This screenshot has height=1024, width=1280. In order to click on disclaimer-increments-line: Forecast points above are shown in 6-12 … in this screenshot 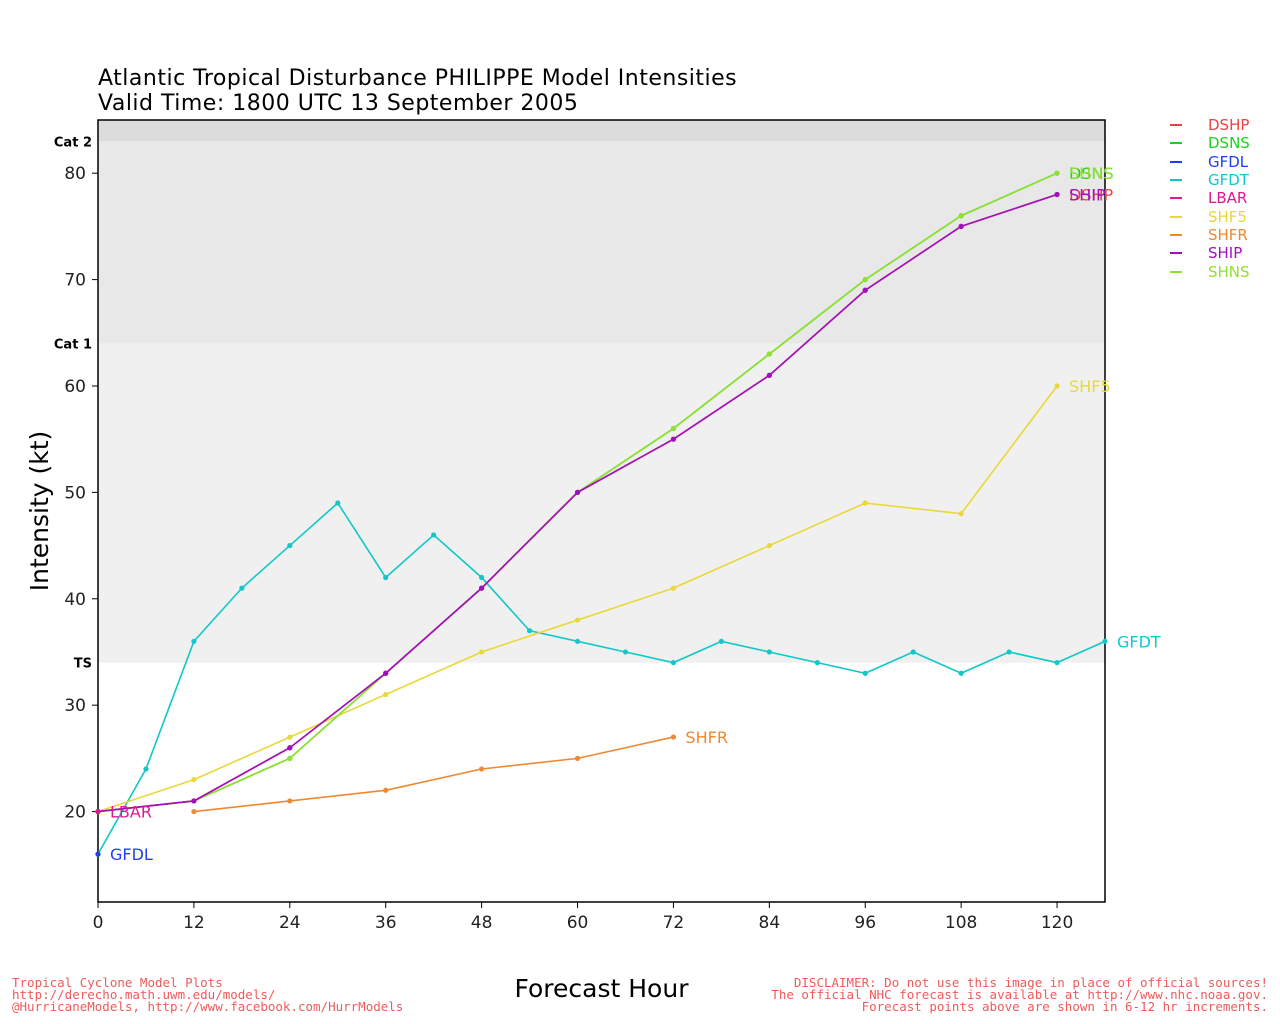, I will do `click(1064, 1006)`.